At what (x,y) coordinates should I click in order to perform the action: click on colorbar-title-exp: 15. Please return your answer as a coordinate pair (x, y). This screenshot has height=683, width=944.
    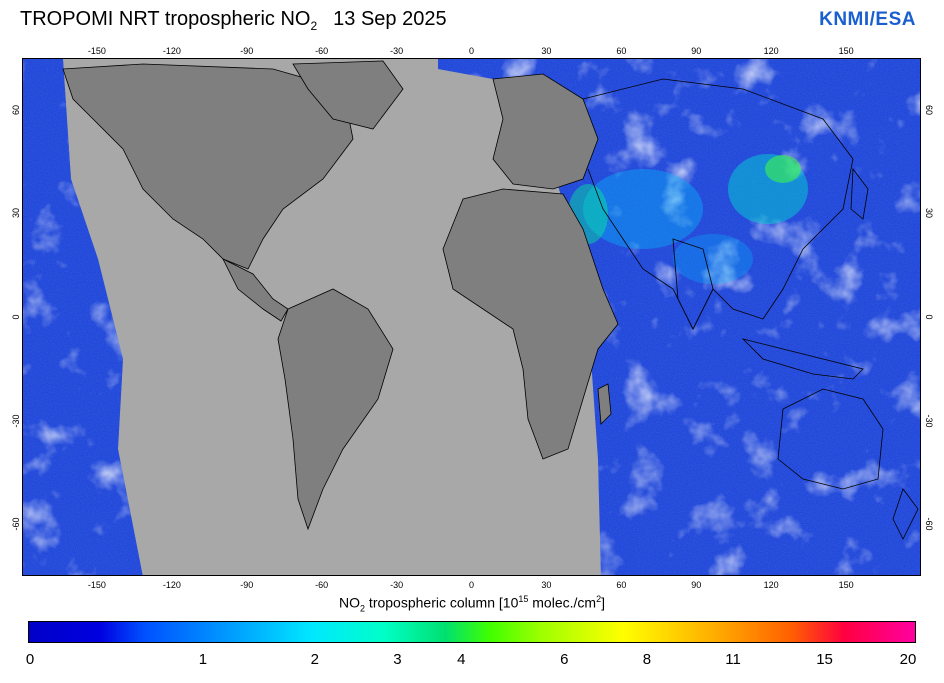
    Looking at the image, I should click on (523, 599).